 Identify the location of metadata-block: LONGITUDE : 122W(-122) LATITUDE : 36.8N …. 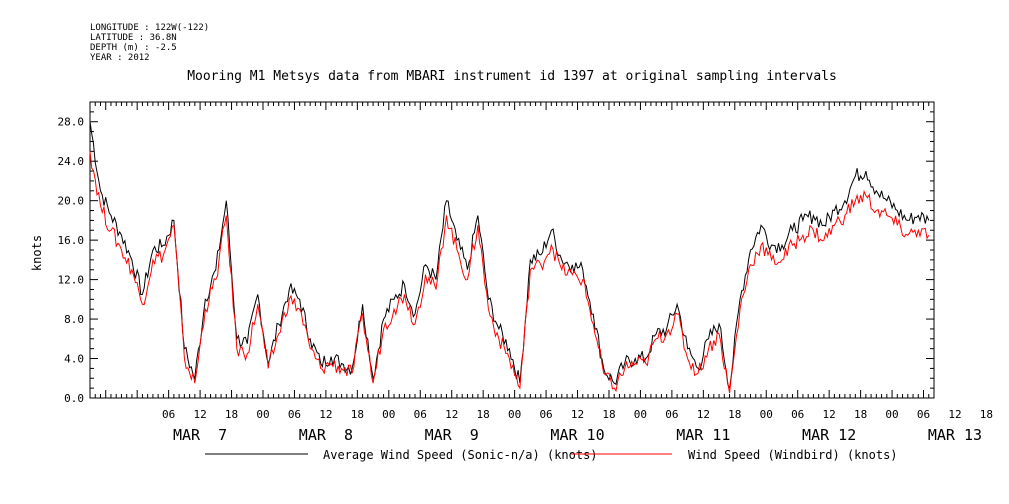
(149, 43).